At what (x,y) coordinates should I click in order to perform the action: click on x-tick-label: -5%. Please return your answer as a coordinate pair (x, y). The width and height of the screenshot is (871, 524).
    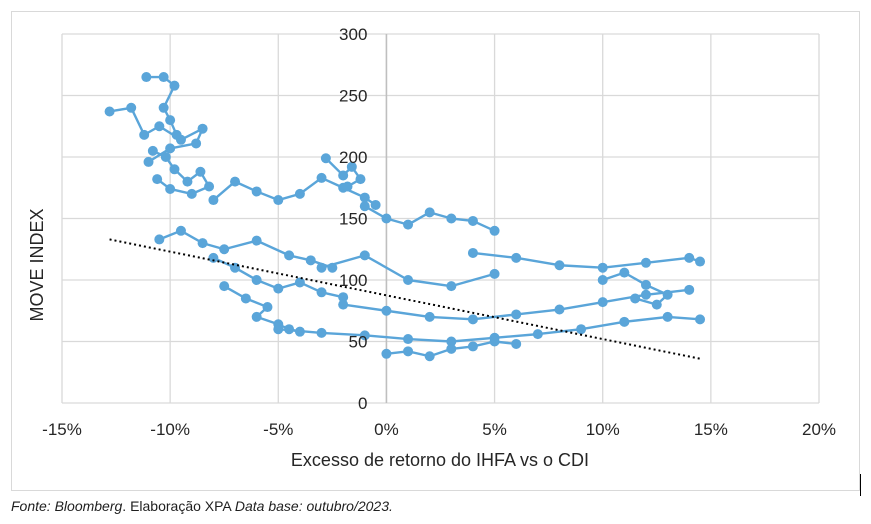
    Looking at the image, I should click on (278, 429).